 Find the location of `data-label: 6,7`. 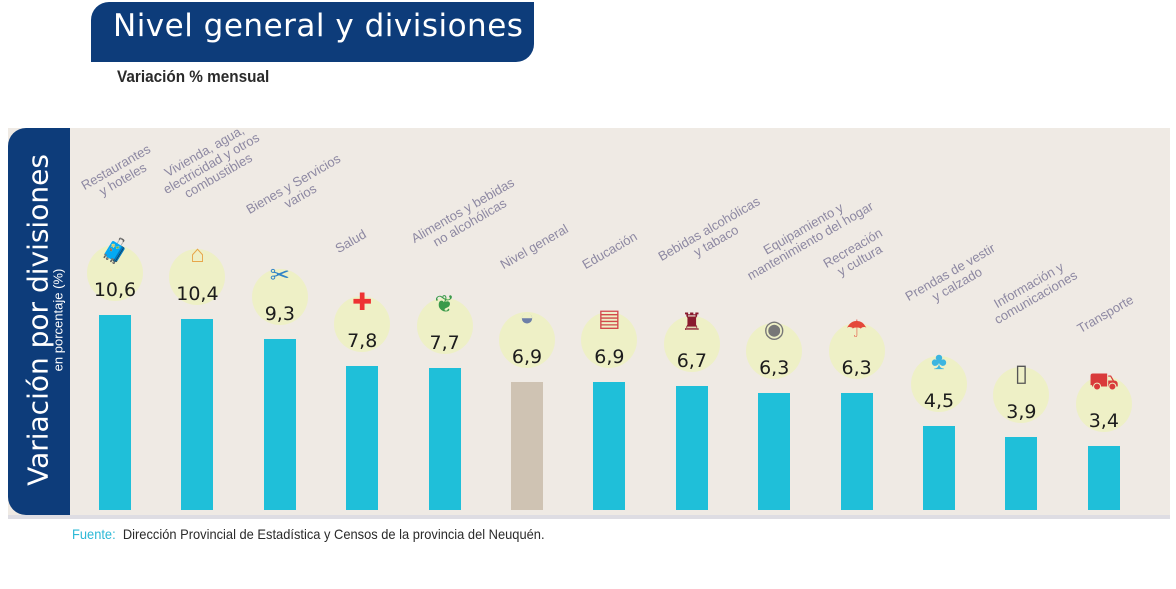

data-label: 6,7 is located at coordinates (691, 361).